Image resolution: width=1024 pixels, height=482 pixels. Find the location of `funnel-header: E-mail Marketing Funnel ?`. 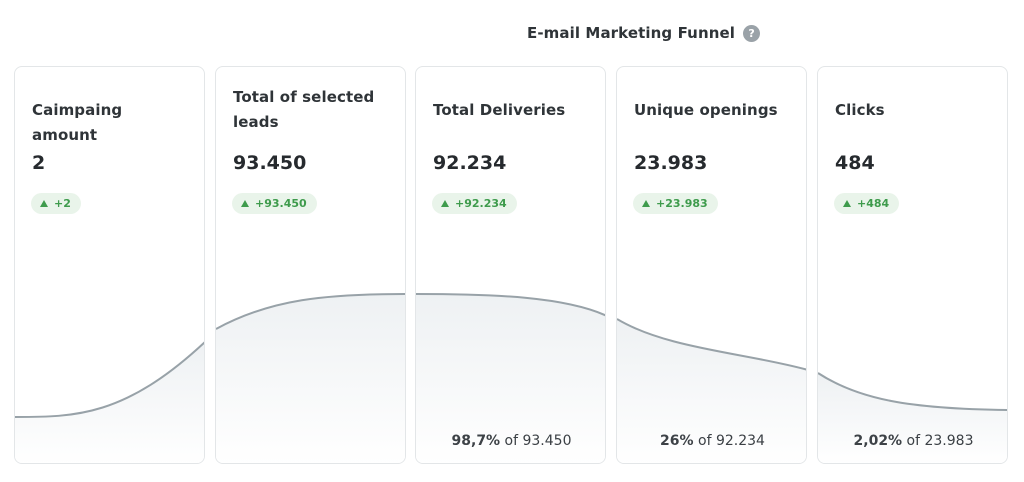

funnel-header: E-mail Marketing Funnel ? is located at coordinates (644, 33).